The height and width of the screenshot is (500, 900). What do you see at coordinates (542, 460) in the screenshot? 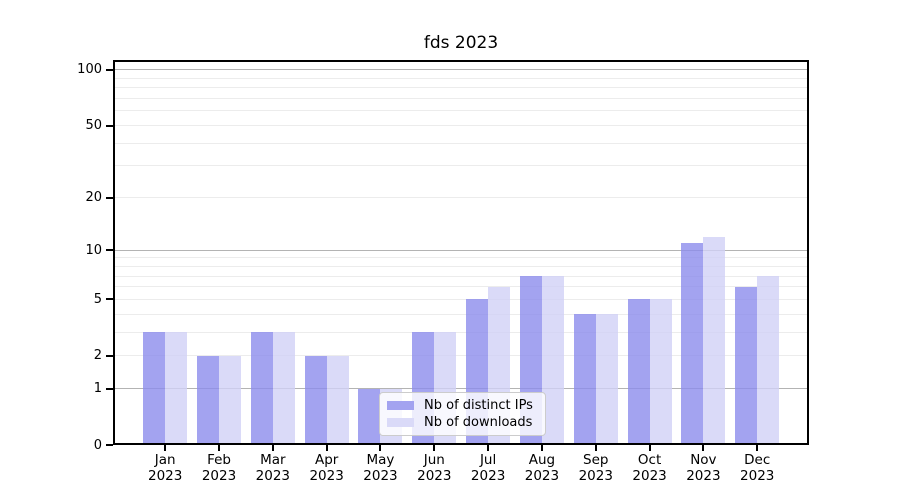
I see `x-tick-month: Aug` at bounding box center [542, 460].